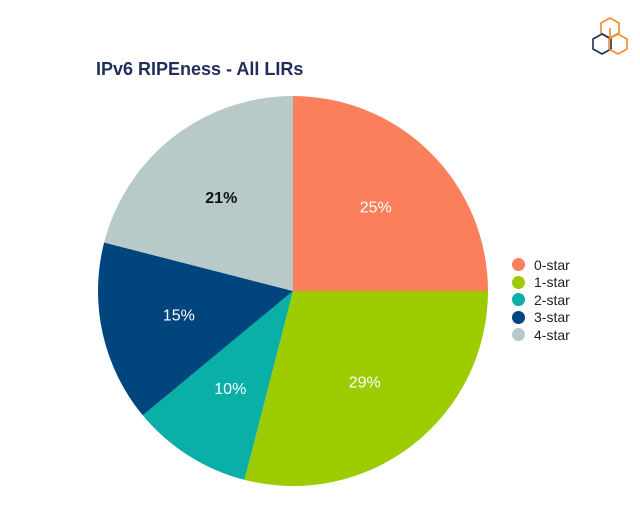 This screenshot has height=509, width=640. Describe the element at coordinates (200, 69) in the screenshot. I see `chart-title: IPv6 RIPEness - All LIRs` at that location.